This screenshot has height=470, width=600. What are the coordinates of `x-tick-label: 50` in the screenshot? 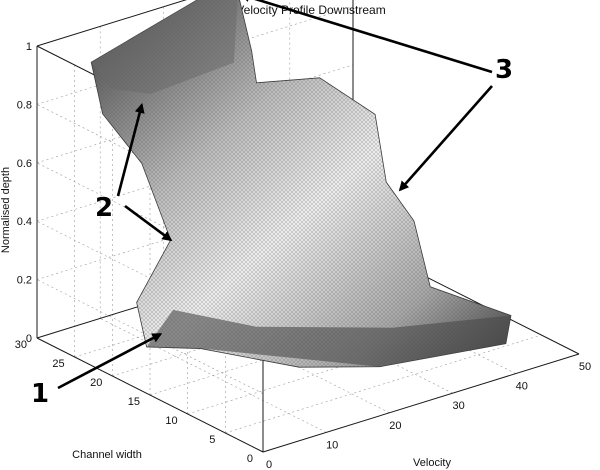 It's located at (585, 367).